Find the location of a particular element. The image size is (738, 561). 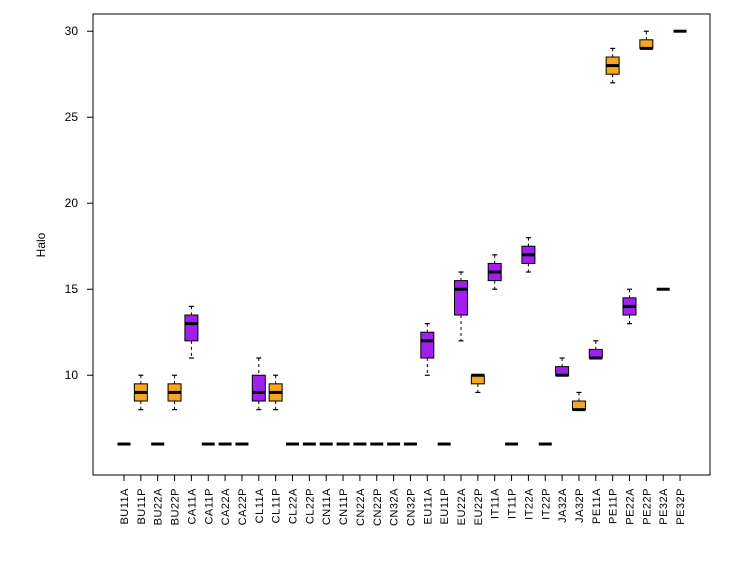

box-cl11a is located at coordinates (258, 384).